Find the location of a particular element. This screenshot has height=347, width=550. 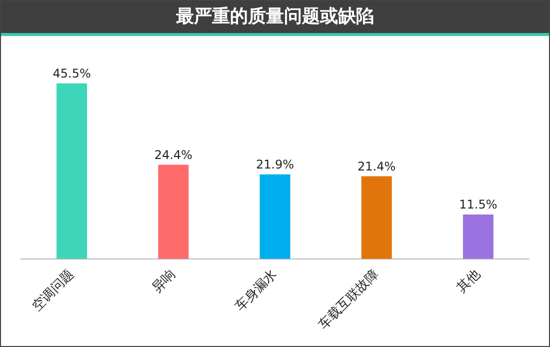

x-tick-label: 空调问题 is located at coordinates (54, 290).